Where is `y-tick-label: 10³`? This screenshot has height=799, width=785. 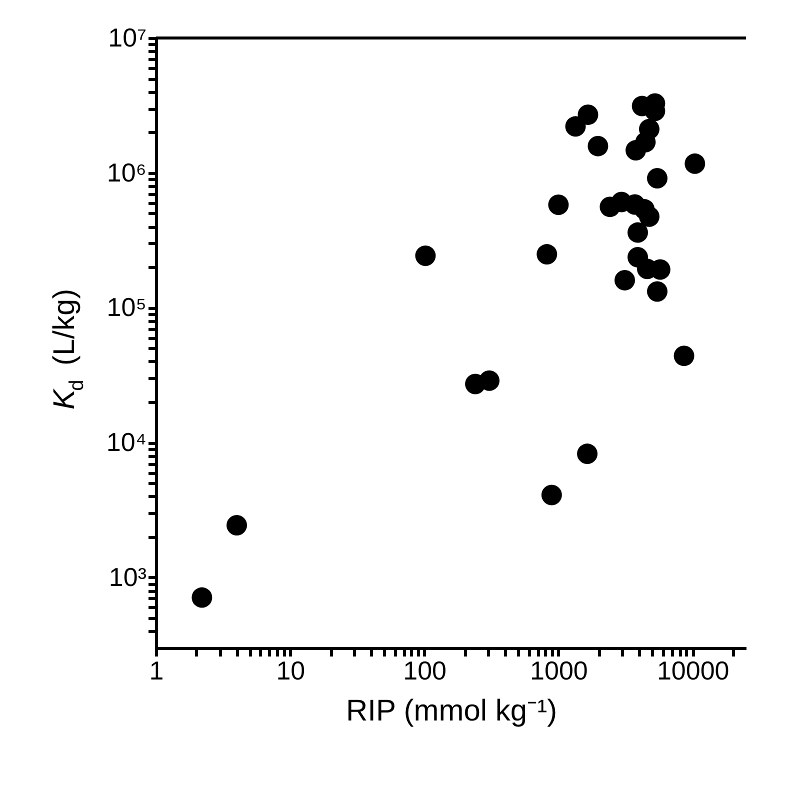 y-tick-label: 10³ is located at coordinates (127, 577).